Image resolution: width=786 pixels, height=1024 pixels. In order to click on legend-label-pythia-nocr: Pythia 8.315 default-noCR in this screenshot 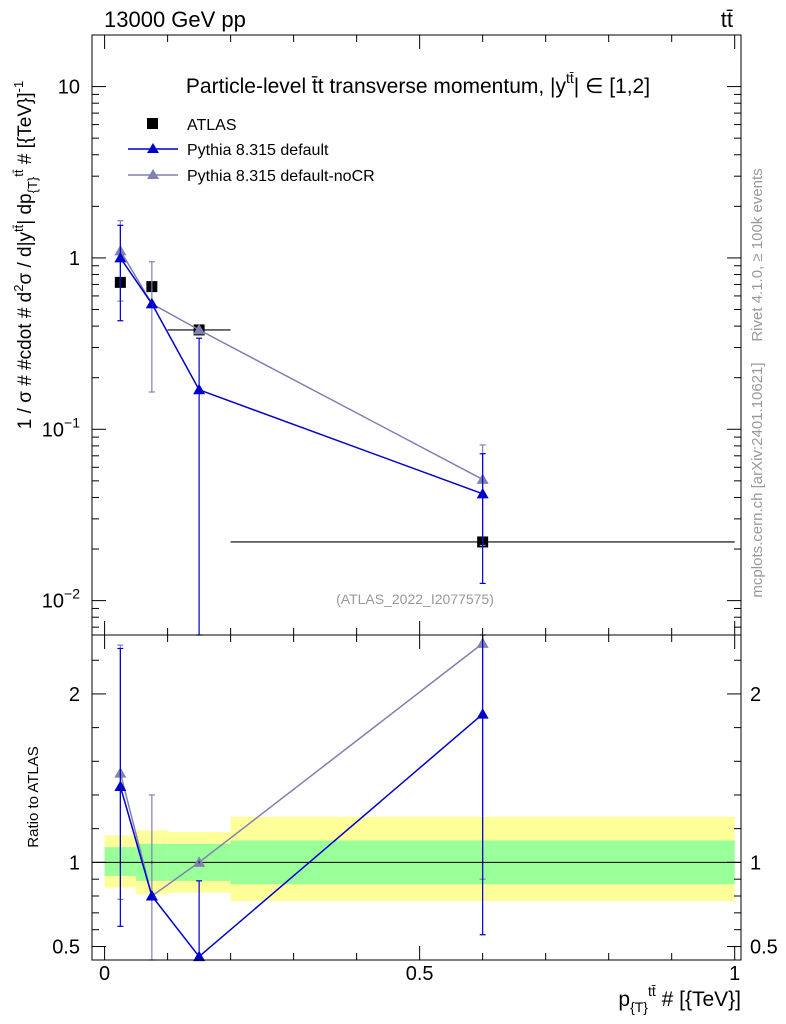, I will do `click(281, 176)`.